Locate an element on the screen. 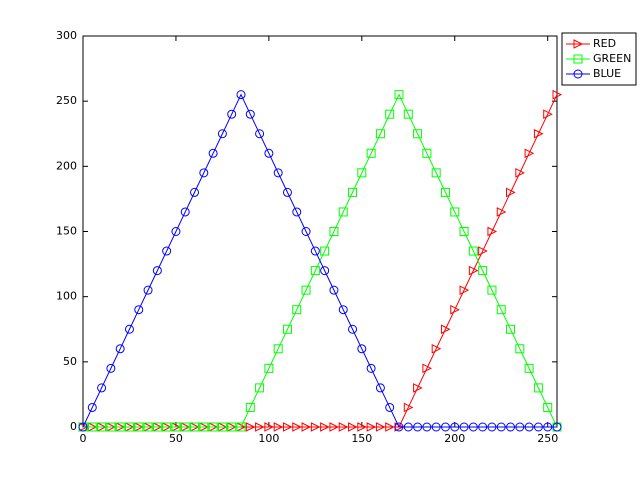 The width and height of the screenshot is (640, 481). x-tick-label: 250 is located at coordinates (547, 438).